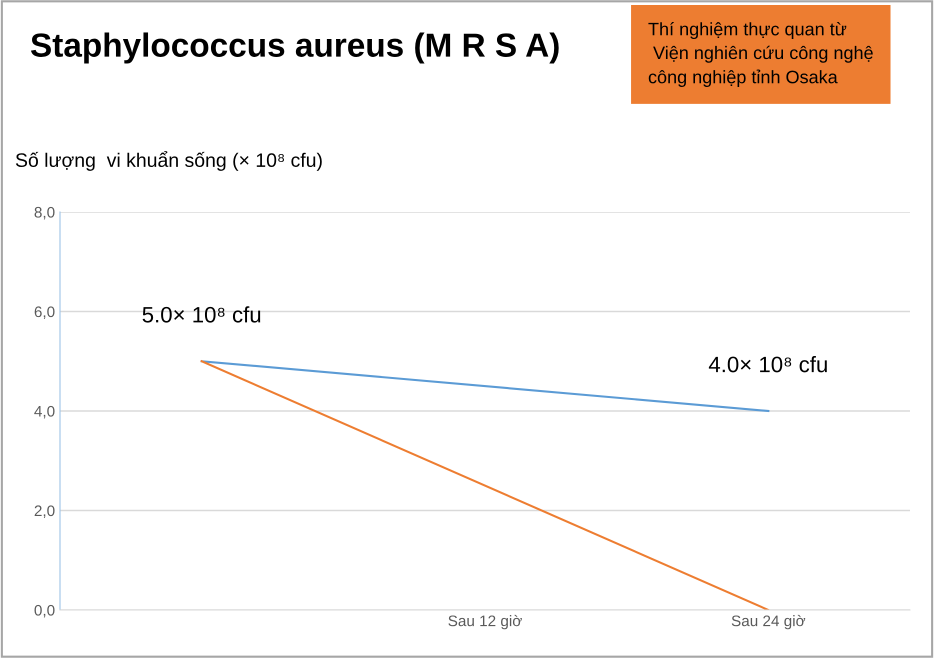  I want to click on annotation: 5.0× 10⁸ cfu, so click(201, 314).